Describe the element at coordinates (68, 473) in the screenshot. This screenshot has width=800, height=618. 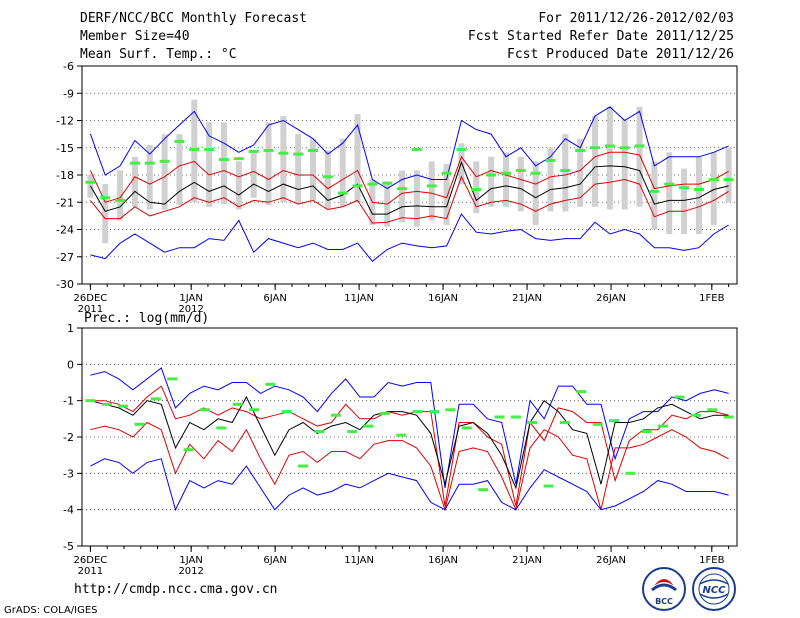
I see `y-tick-label: -3` at that location.